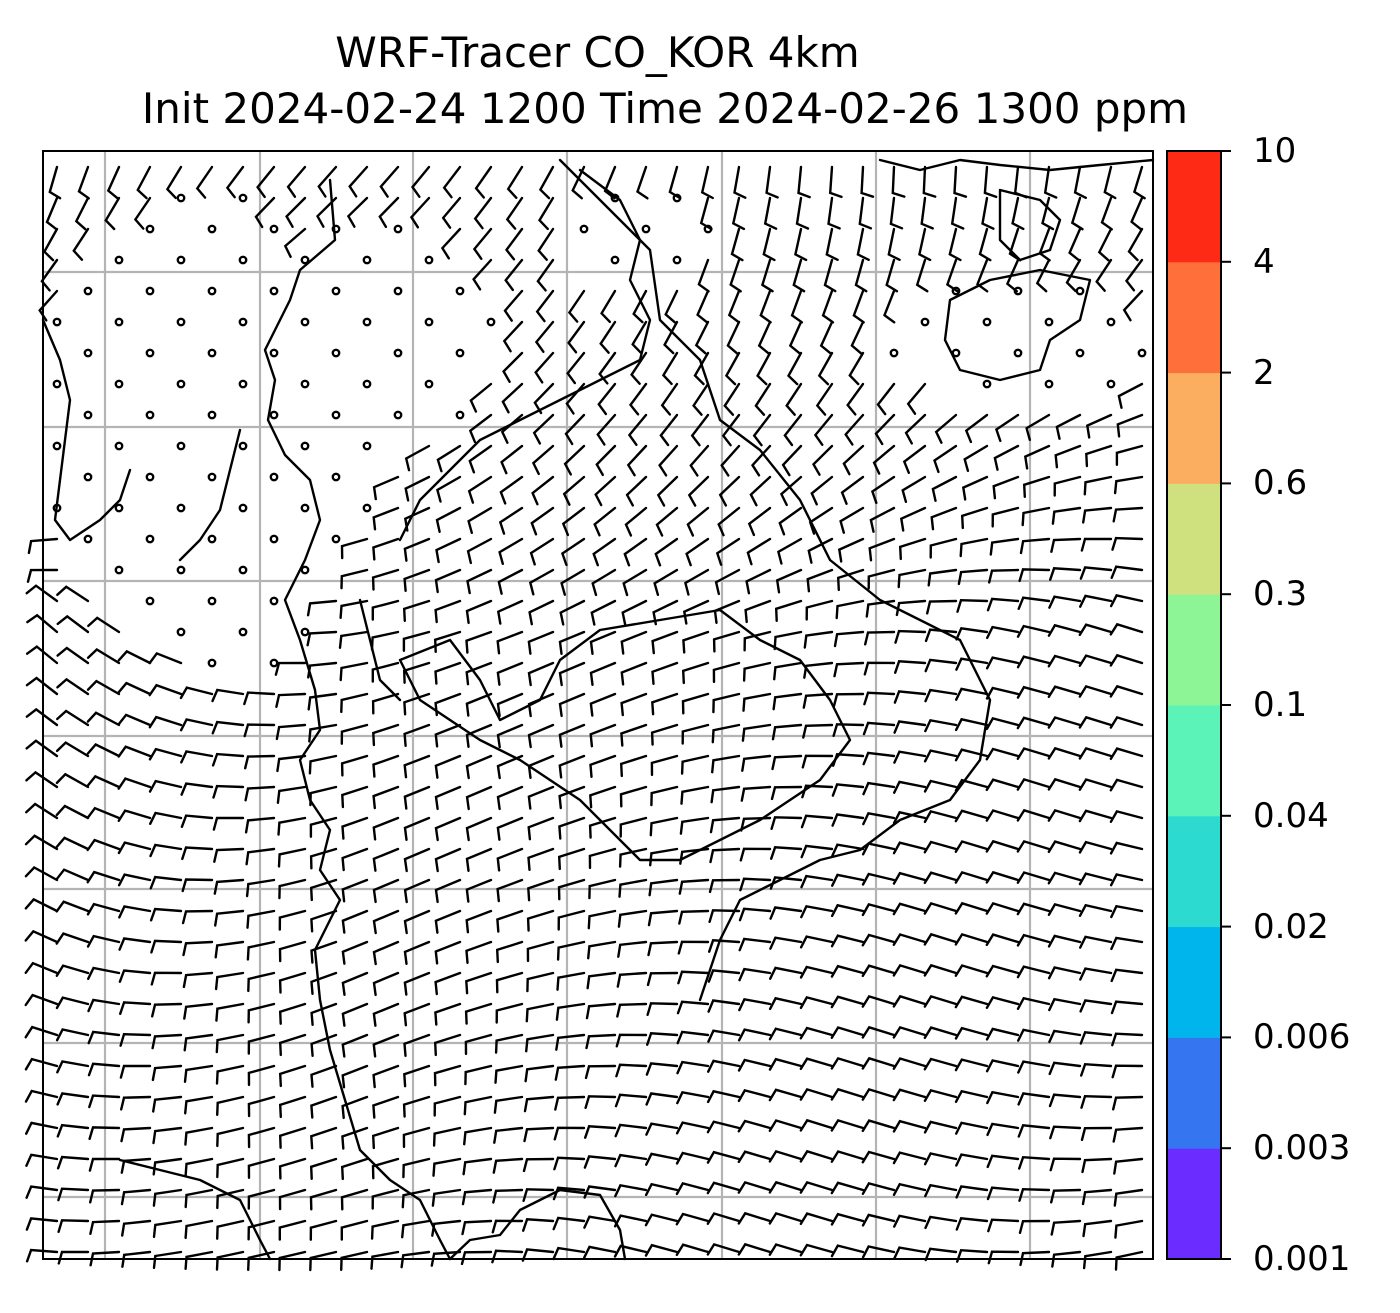 Image resolution: width=1400 pixels, height=1313 pixels. I want to click on colorbar-tick-label: 10, so click(1275, 151).